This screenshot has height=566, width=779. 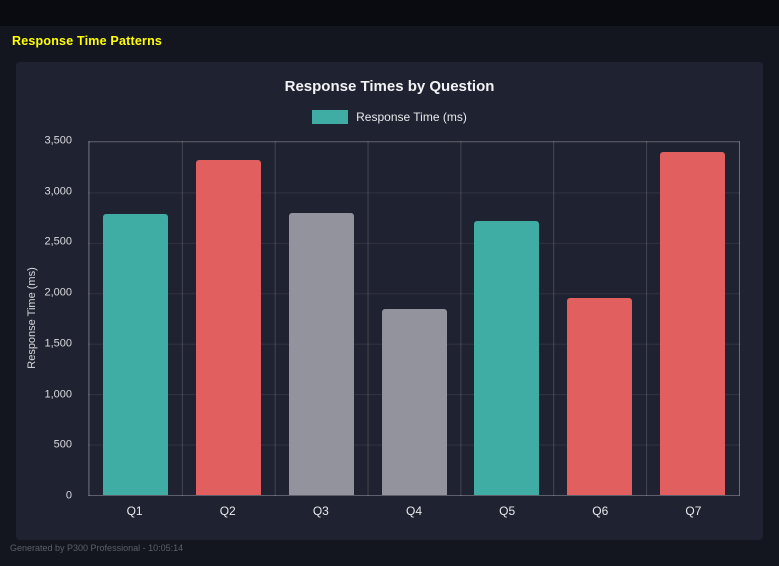 What do you see at coordinates (58, 241) in the screenshot?
I see `y-tick-label: 2,500` at bounding box center [58, 241].